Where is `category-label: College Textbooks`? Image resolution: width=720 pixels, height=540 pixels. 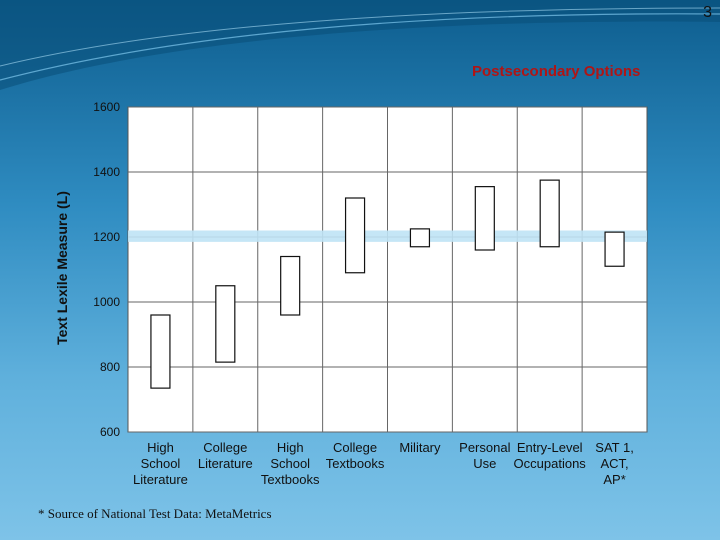 category-label: College Textbooks is located at coordinates (355, 455).